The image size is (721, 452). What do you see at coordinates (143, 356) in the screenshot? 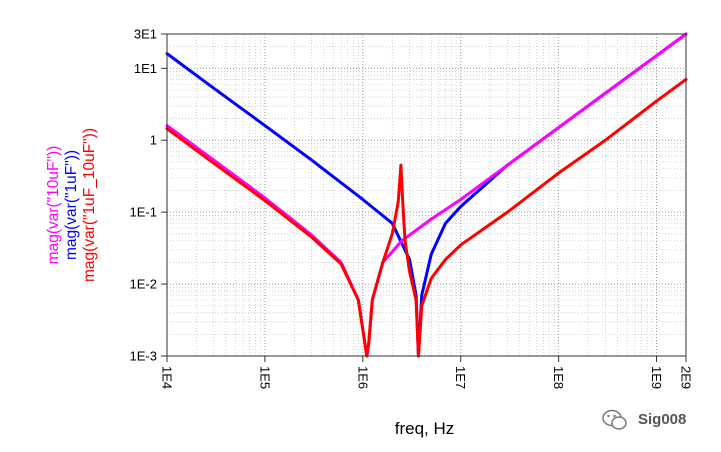
I see `y-tick-label: 1E-3` at bounding box center [143, 356].